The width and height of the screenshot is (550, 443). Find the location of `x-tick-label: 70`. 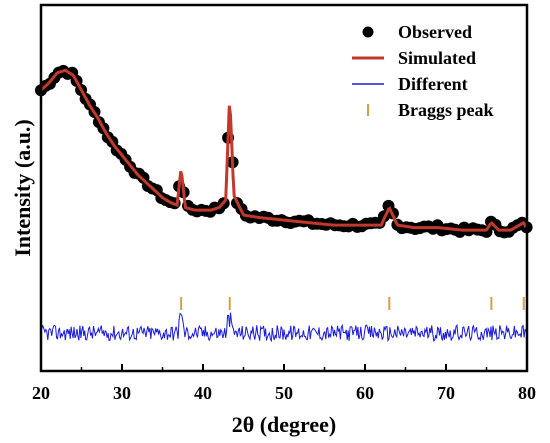

x-tick-label: 70 is located at coordinates (446, 393).